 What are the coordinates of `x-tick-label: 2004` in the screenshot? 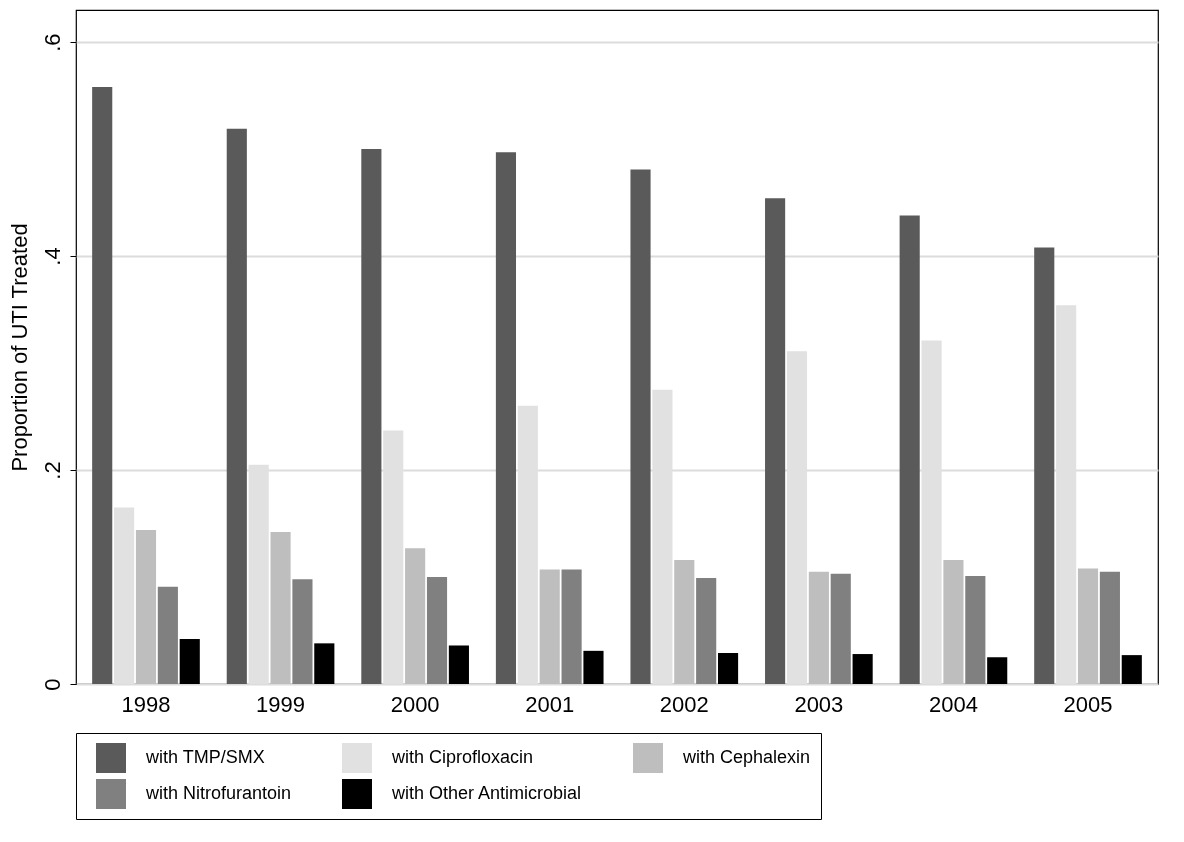 It's located at (953, 704).